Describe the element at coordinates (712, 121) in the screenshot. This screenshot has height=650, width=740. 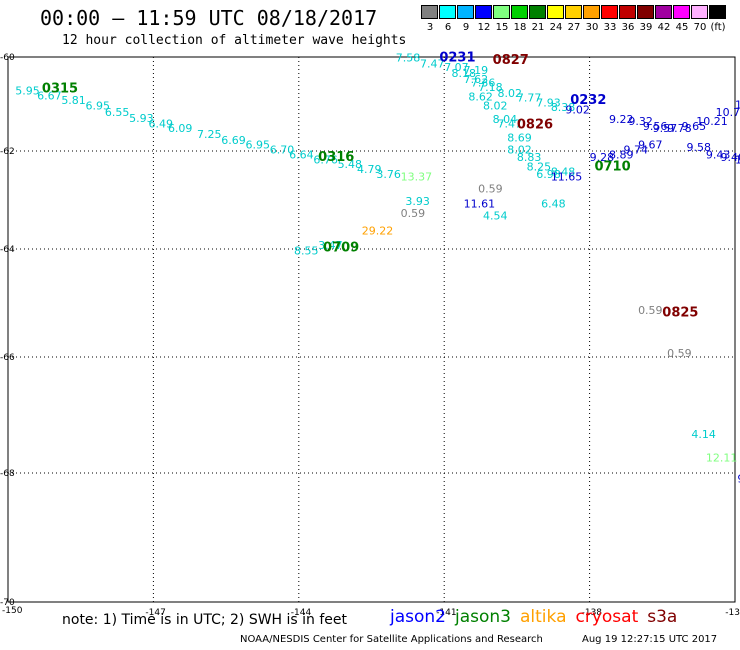
I see `wave-height-value: 10.21` at that location.